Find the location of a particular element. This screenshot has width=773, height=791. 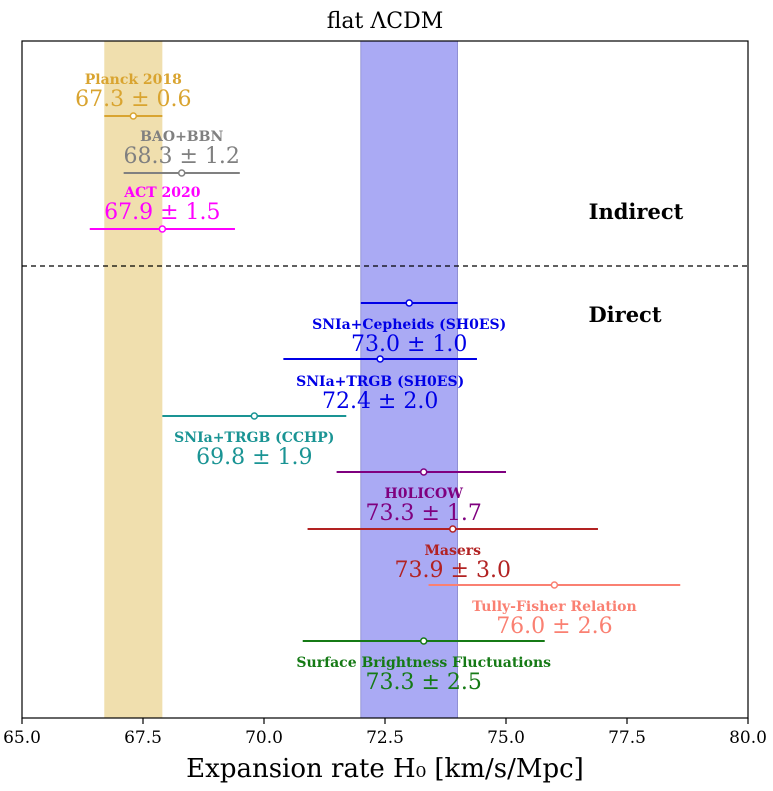

point-snia-cepheids-sh0es: SNIa+Cepheids (SH0ES)73.0 ± 1.0 is located at coordinates (409, 328).